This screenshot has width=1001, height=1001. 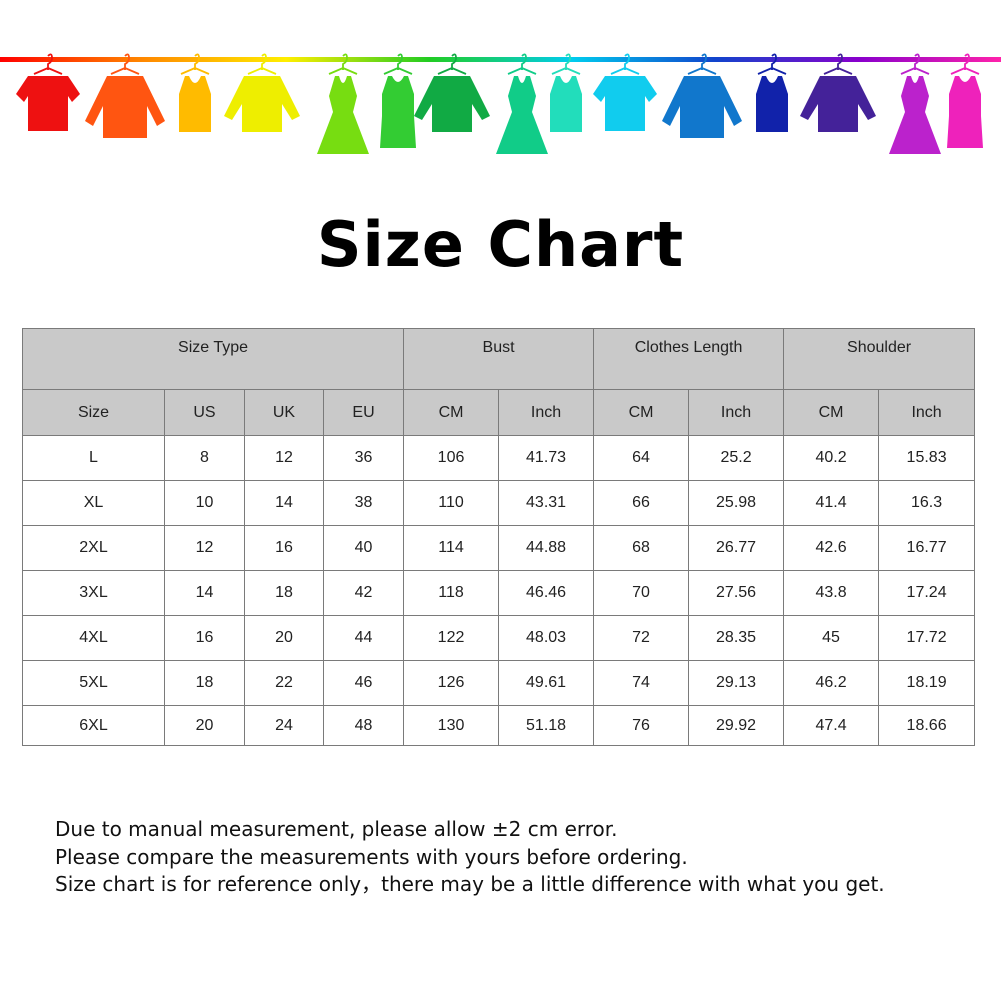 I want to click on table-cell: 25.98, so click(x=736, y=503).